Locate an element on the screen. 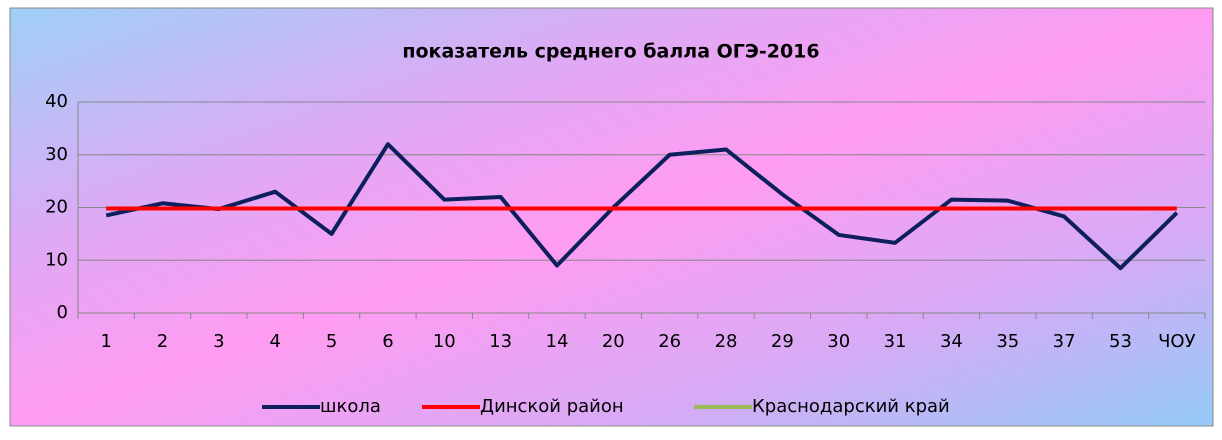  legend-label: Краснодарский край is located at coordinates (851, 406).